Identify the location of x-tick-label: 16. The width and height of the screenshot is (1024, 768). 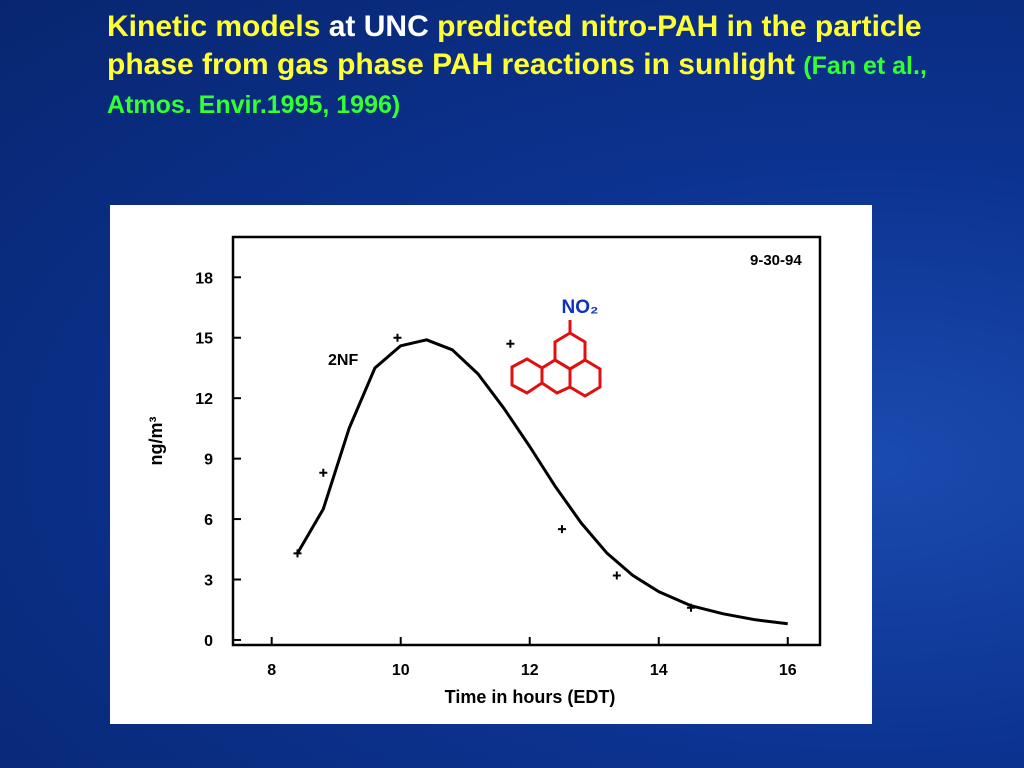
(788, 670).